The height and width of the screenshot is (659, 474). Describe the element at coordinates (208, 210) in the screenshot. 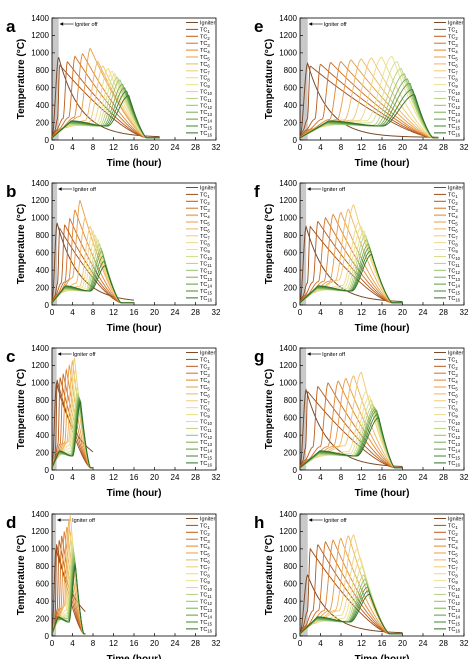

I see `legend-label-sub: 3` at that location.